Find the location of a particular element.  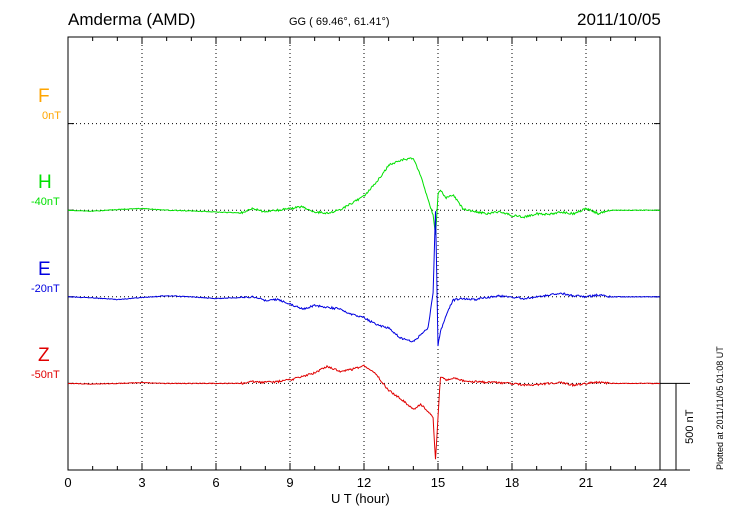

component-label-h: H is located at coordinates (45, 183).